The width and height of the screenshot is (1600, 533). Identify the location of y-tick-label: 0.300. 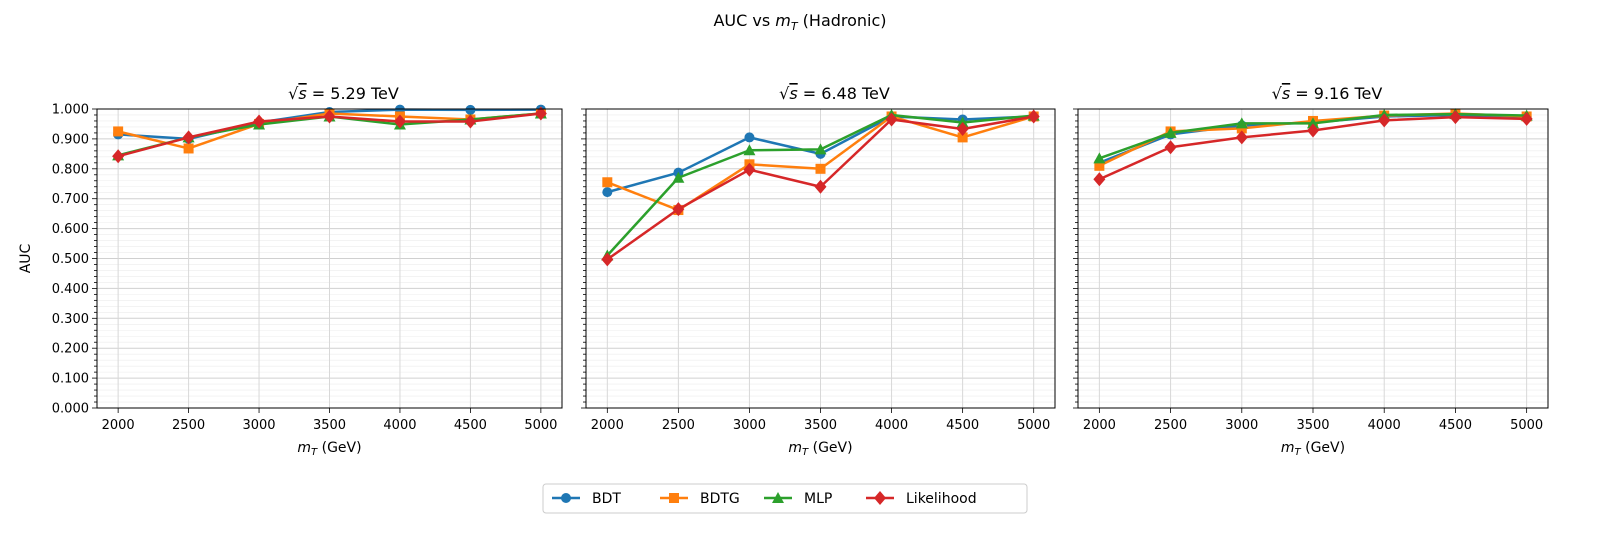
(70, 319).